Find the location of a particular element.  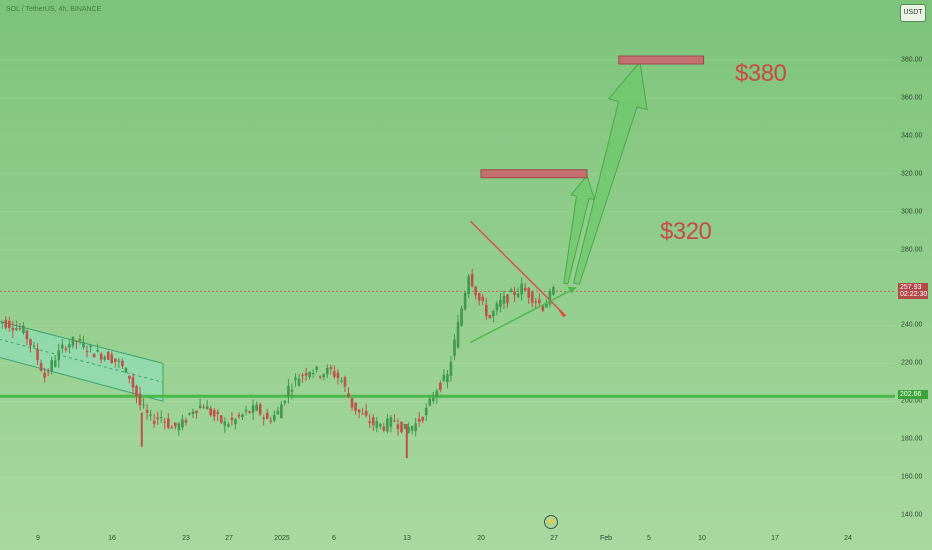

y-tick-label: 360.00 is located at coordinates (912, 98).